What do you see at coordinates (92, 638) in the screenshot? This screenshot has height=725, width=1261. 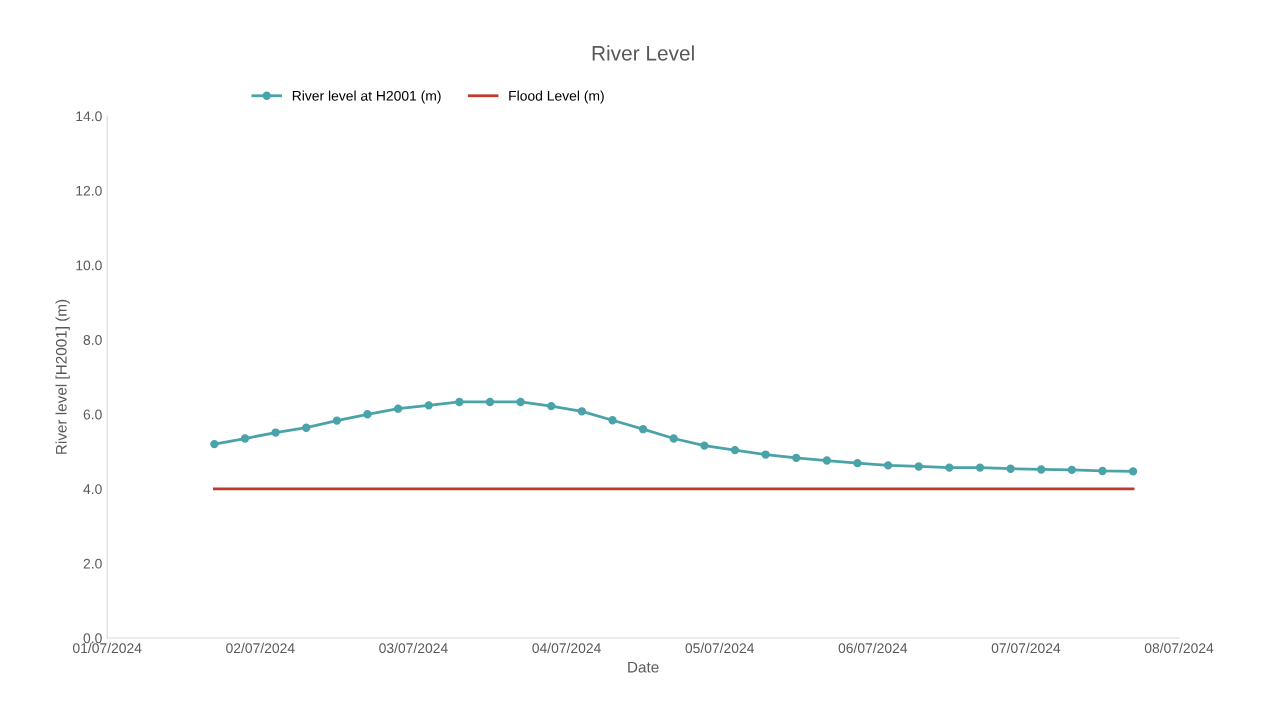 I see `y-tick-label: 0.0` at bounding box center [92, 638].